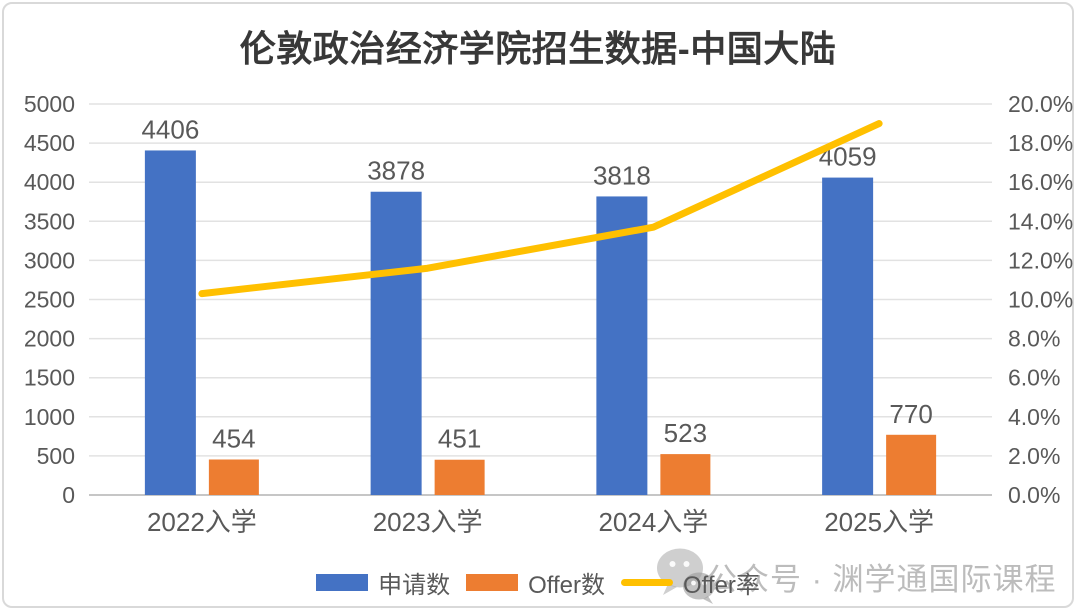  What do you see at coordinates (49, 260) in the screenshot?
I see `left-axis-tick: 3000` at bounding box center [49, 260].